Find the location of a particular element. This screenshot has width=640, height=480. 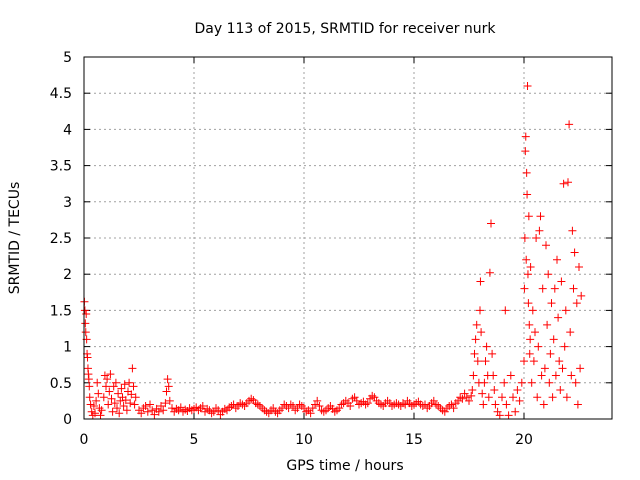

y-tick-label: 4 is located at coordinates (67, 130).